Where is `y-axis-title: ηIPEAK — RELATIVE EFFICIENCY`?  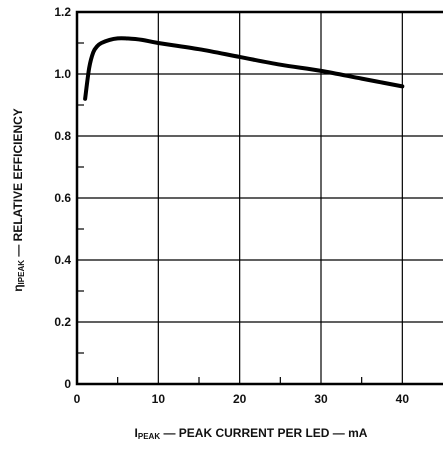 y-axis-title: ηIPEAK — RELATIVE EFFICIENCY is located at coordinates (18, 200).